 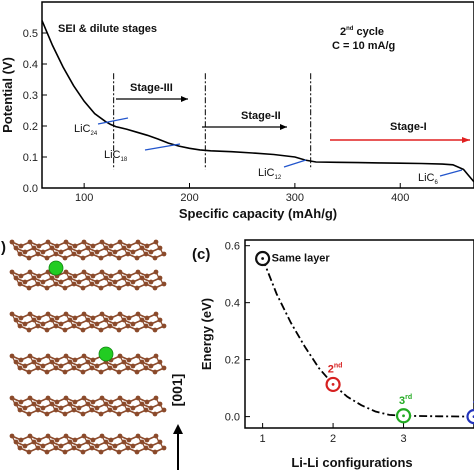 What do you see at coordinates (333, 384) in the screenshot?
I see `energy-point-center` at bounding box center [333, 384].